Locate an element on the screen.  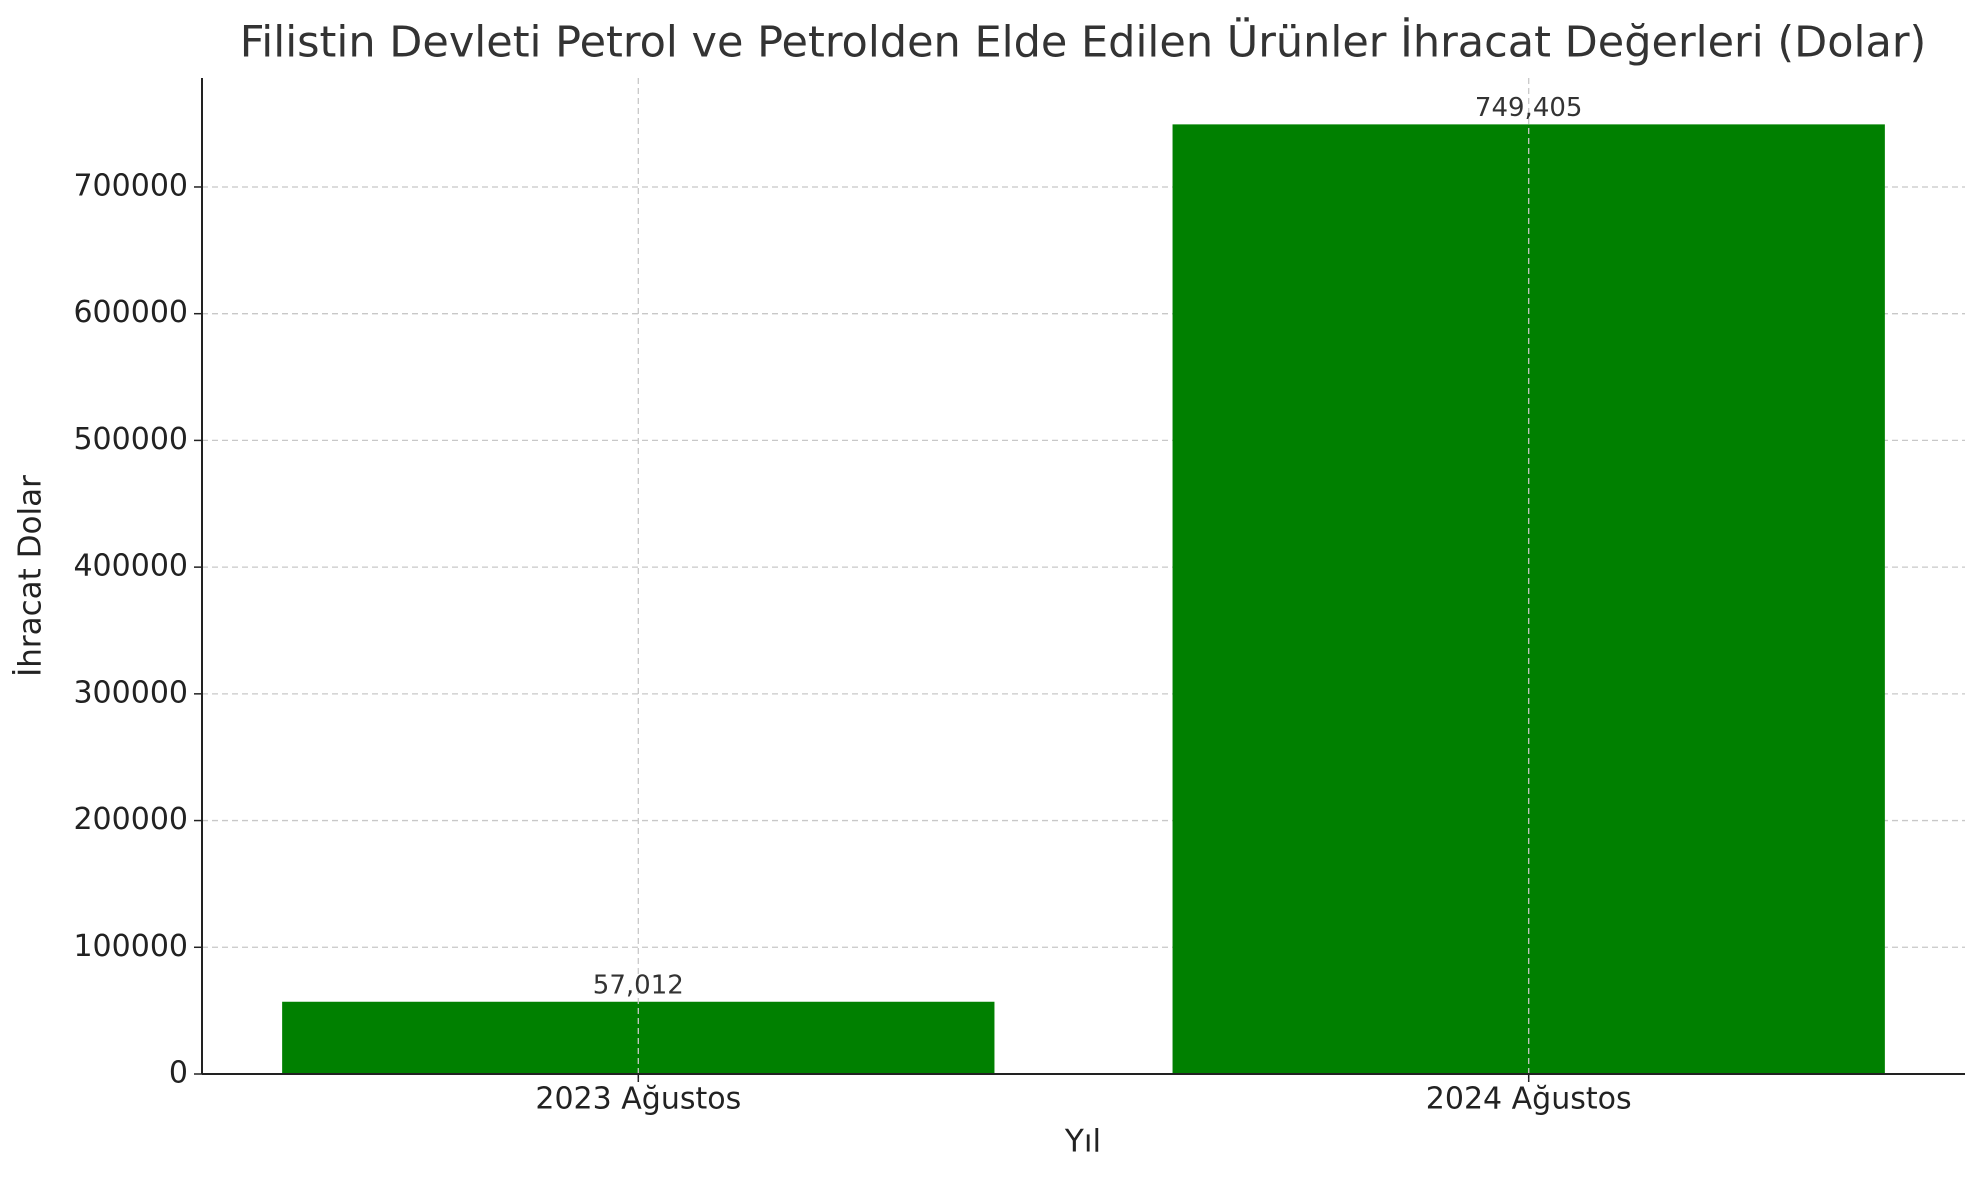
y-tick-label: 600000 is located at coordinates (130, 312).